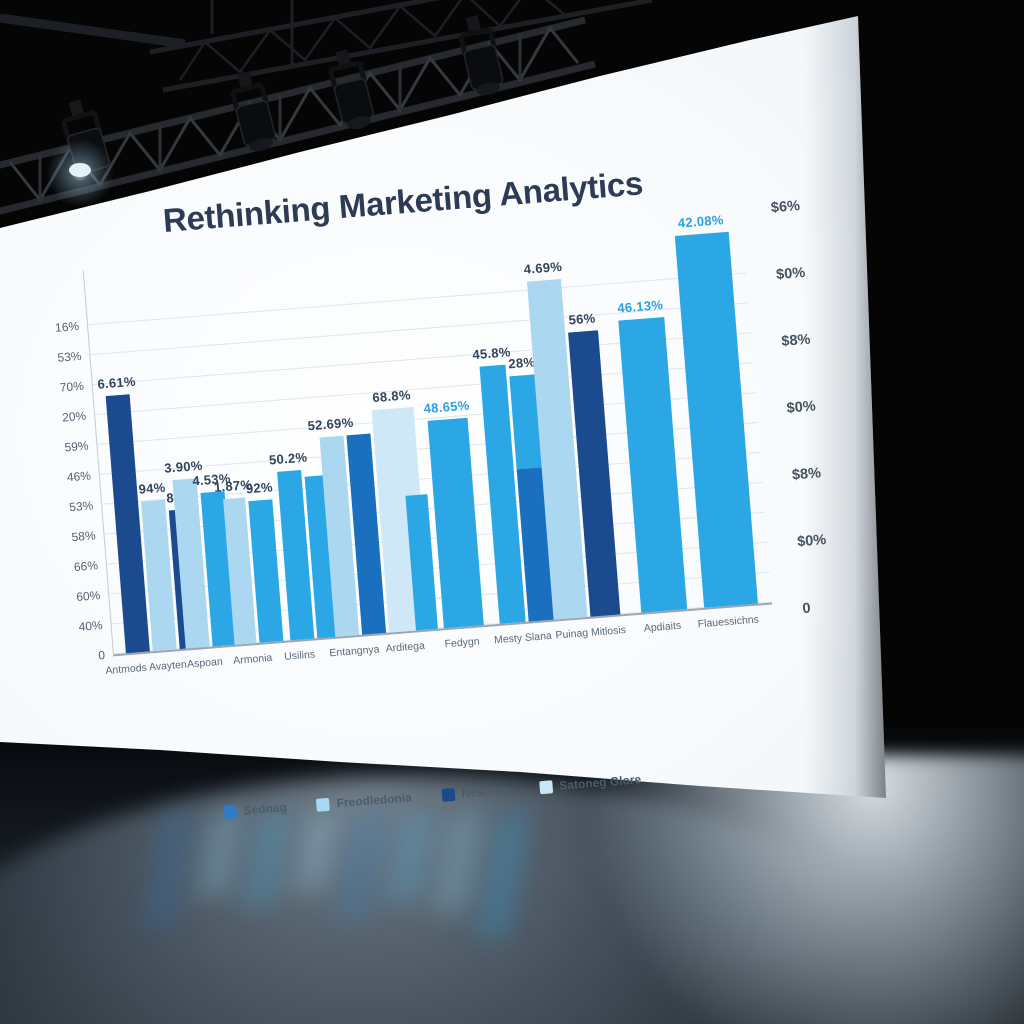 This screenshot has width=1024, height=1024. What do you see at coordinates (80, 153) in the screenshot?
I see `stage-light-glowing-icon` at bounding box center [80, 153].